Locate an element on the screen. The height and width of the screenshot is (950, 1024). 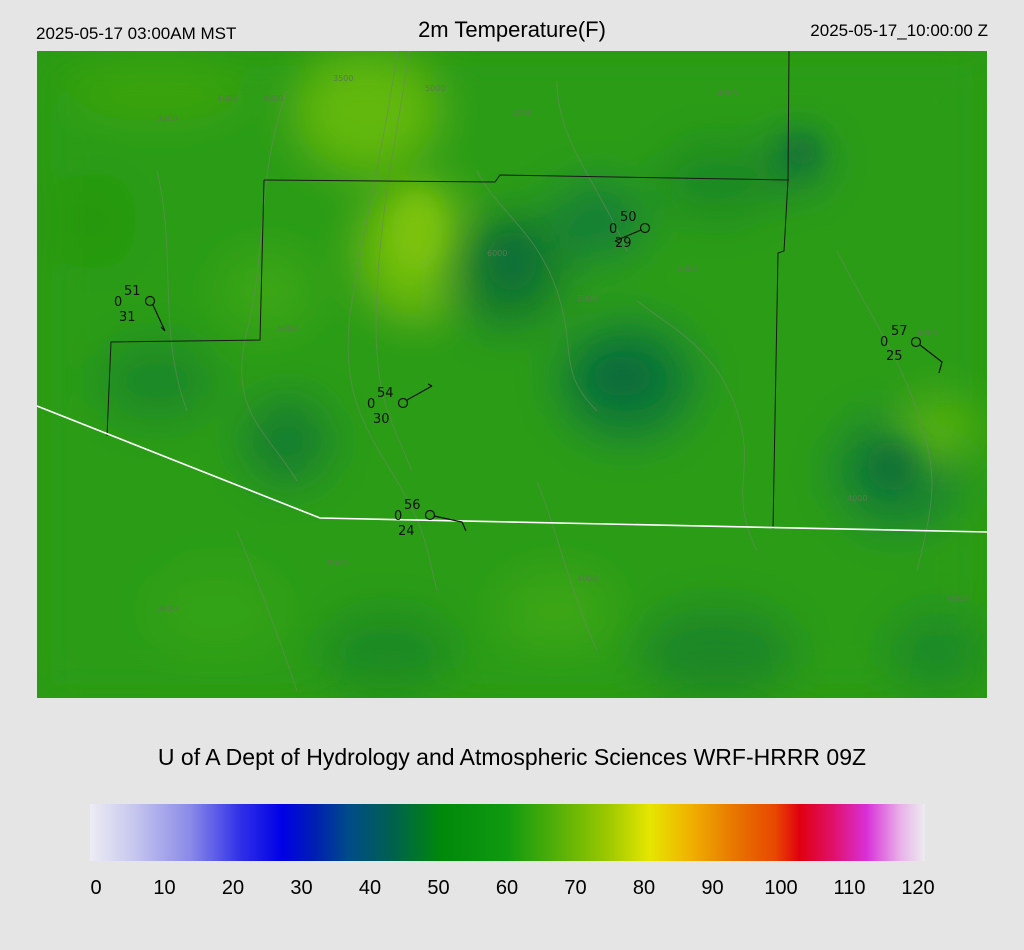
colorbar-tick-label: 10 is located at coordinates (164, 888).